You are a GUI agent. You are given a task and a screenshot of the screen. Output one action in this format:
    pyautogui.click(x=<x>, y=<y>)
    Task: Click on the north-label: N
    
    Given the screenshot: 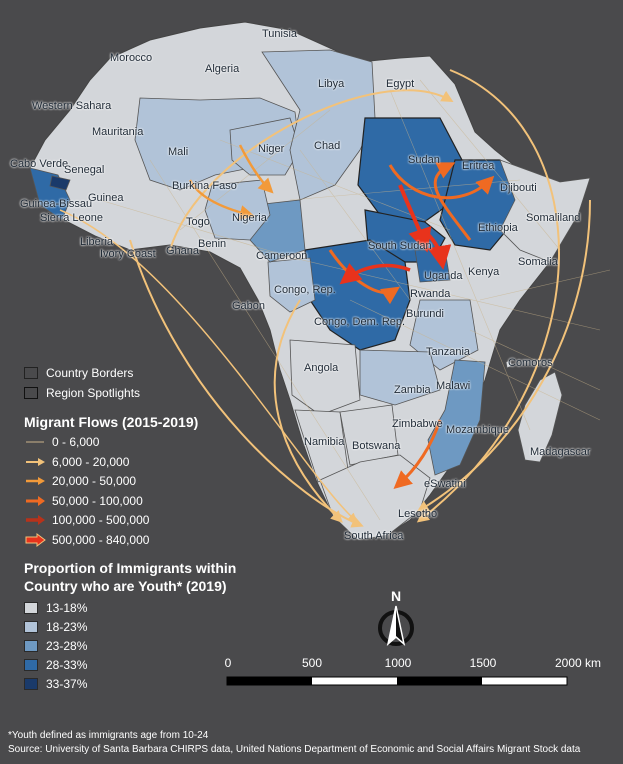 What is the action you would take?
    pyautogui.click(x=396, y=596)
    